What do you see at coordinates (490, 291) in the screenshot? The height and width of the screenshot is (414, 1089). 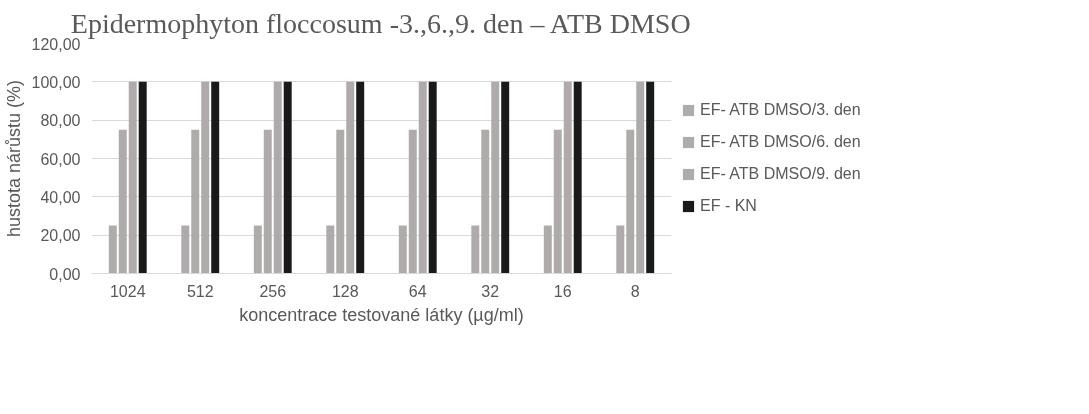 I see `x-tick-label: 32` at bounding box center [490, 291].